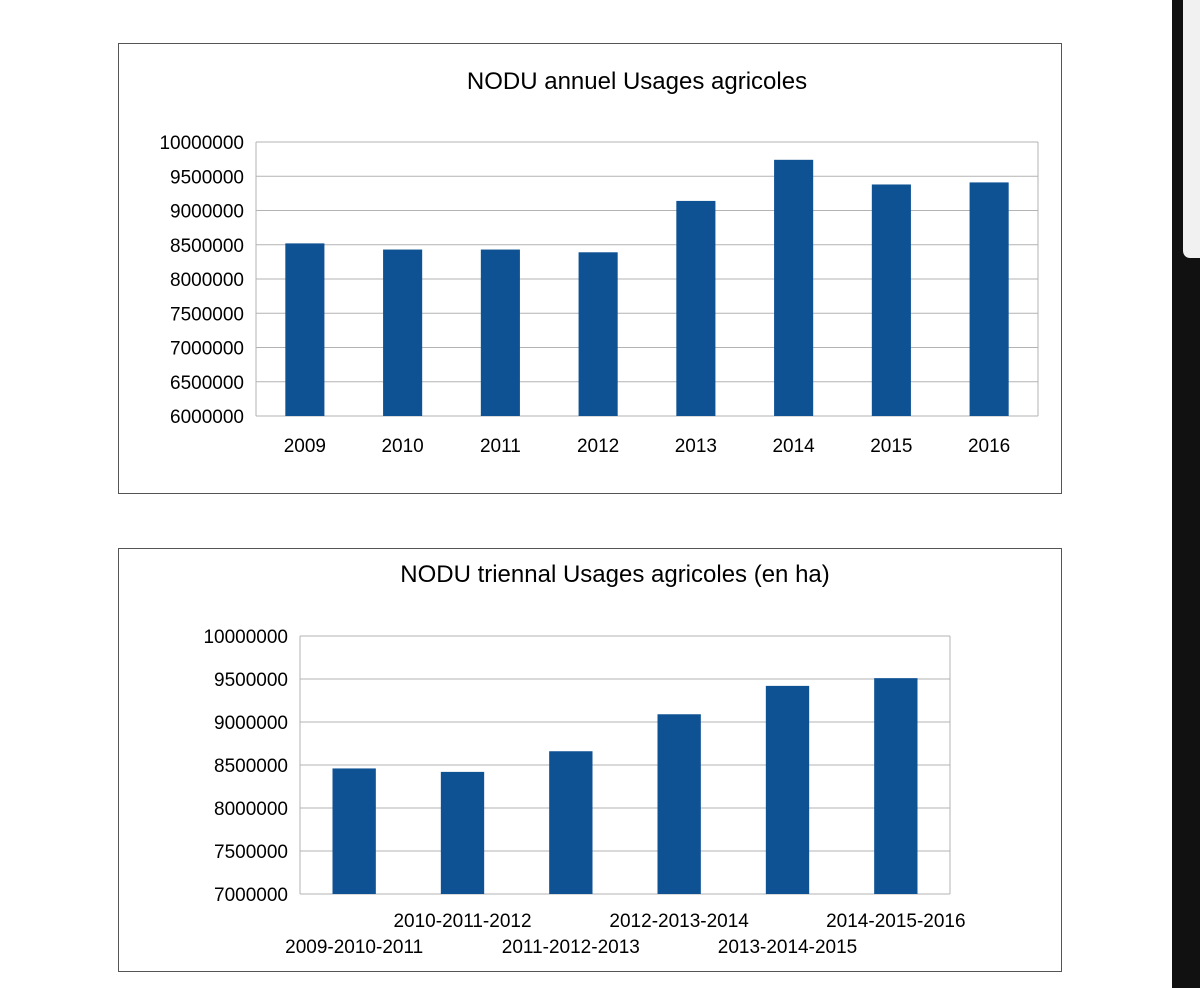 The image size is (1200, 988). I want to click on bar-2012-2013-2014, so click(679, 804).